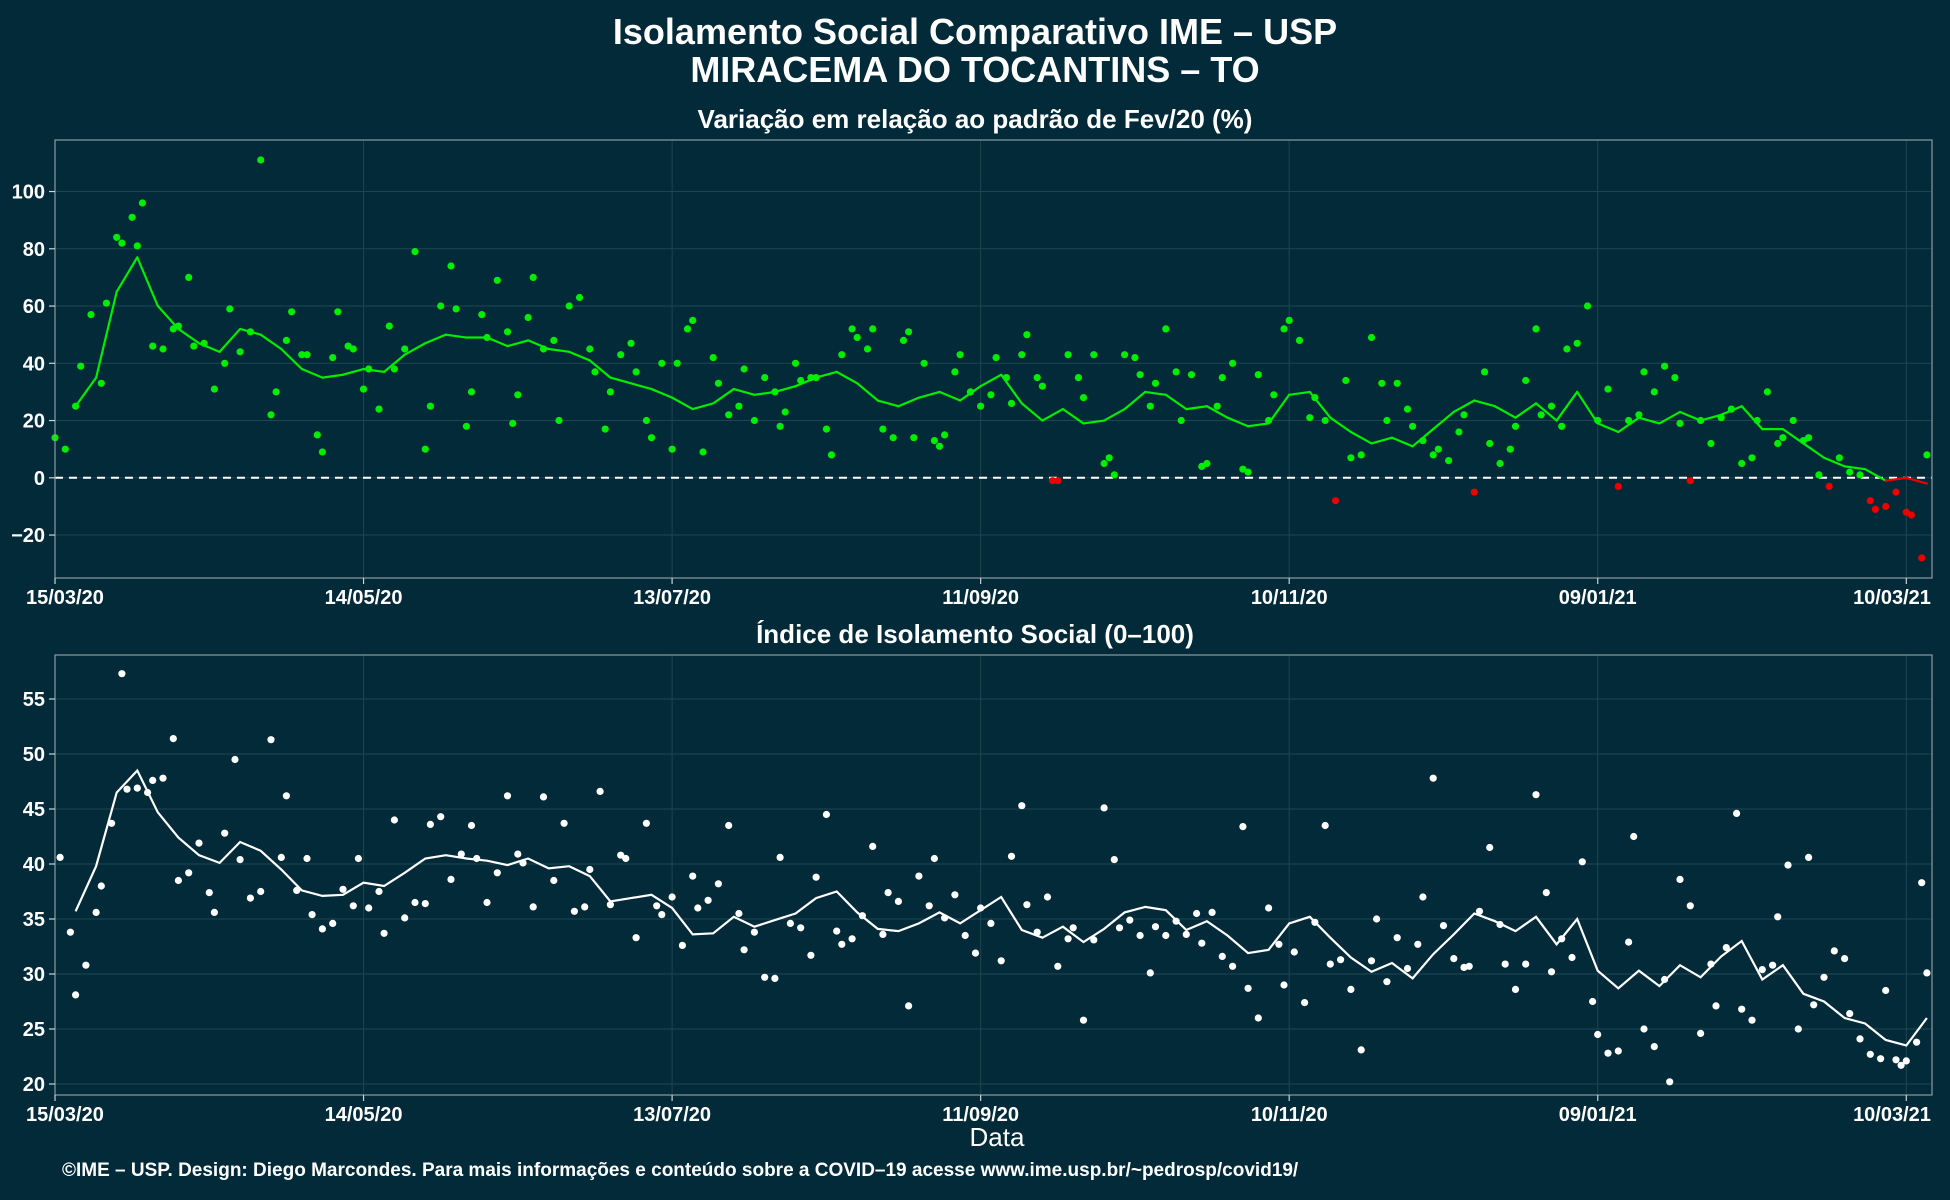 This screenshot has height=1200, width=1950. What do you see at coordinates (65, 598) in the screenshot?
I see `top-x-tick-label: 15/03/20` at bounding box center [65, 598].